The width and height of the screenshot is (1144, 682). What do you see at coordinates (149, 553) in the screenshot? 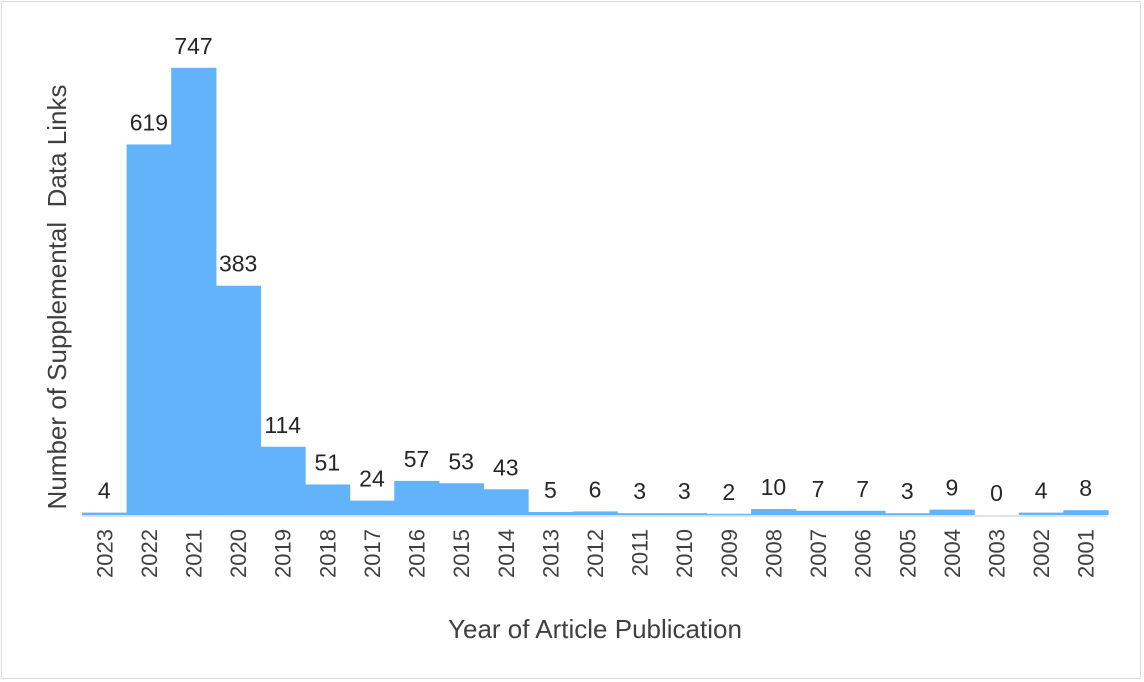
I see `x-tick-2022: 2022` at bounding box center [149, 553].